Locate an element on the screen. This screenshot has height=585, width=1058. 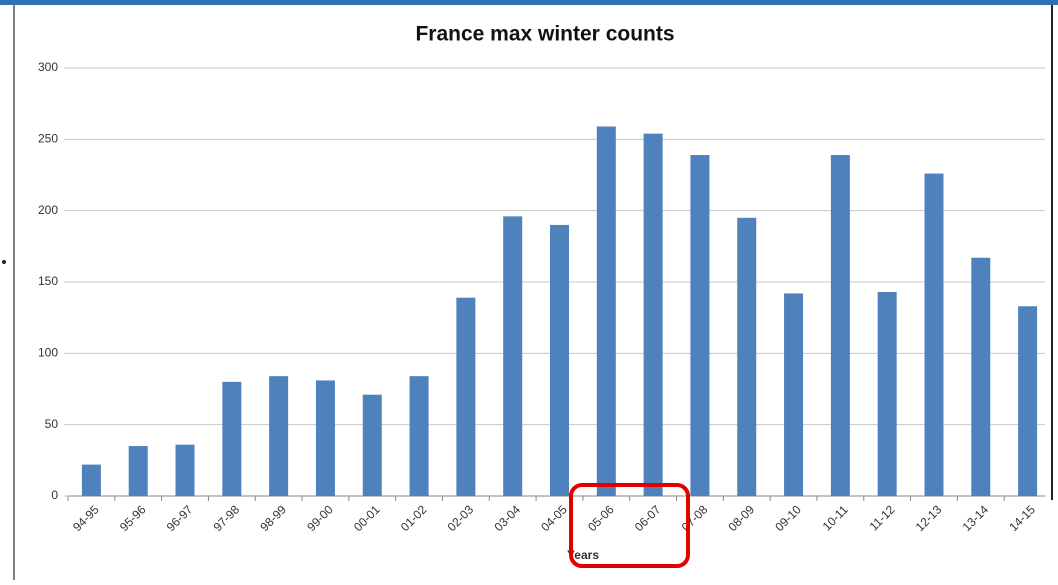
x-tick-label: 98-99 is located at coordinates (273, 518).